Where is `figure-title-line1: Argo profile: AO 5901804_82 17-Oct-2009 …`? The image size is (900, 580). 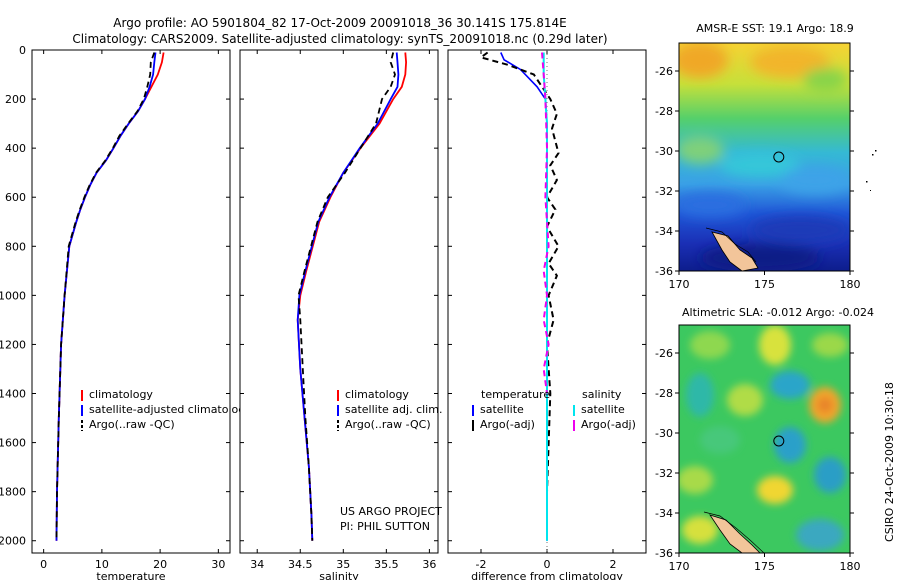 figure-title-line1: Argo profile: AO 5901804_82 17-Oct-2009 … is located at coordinates (339, 23).